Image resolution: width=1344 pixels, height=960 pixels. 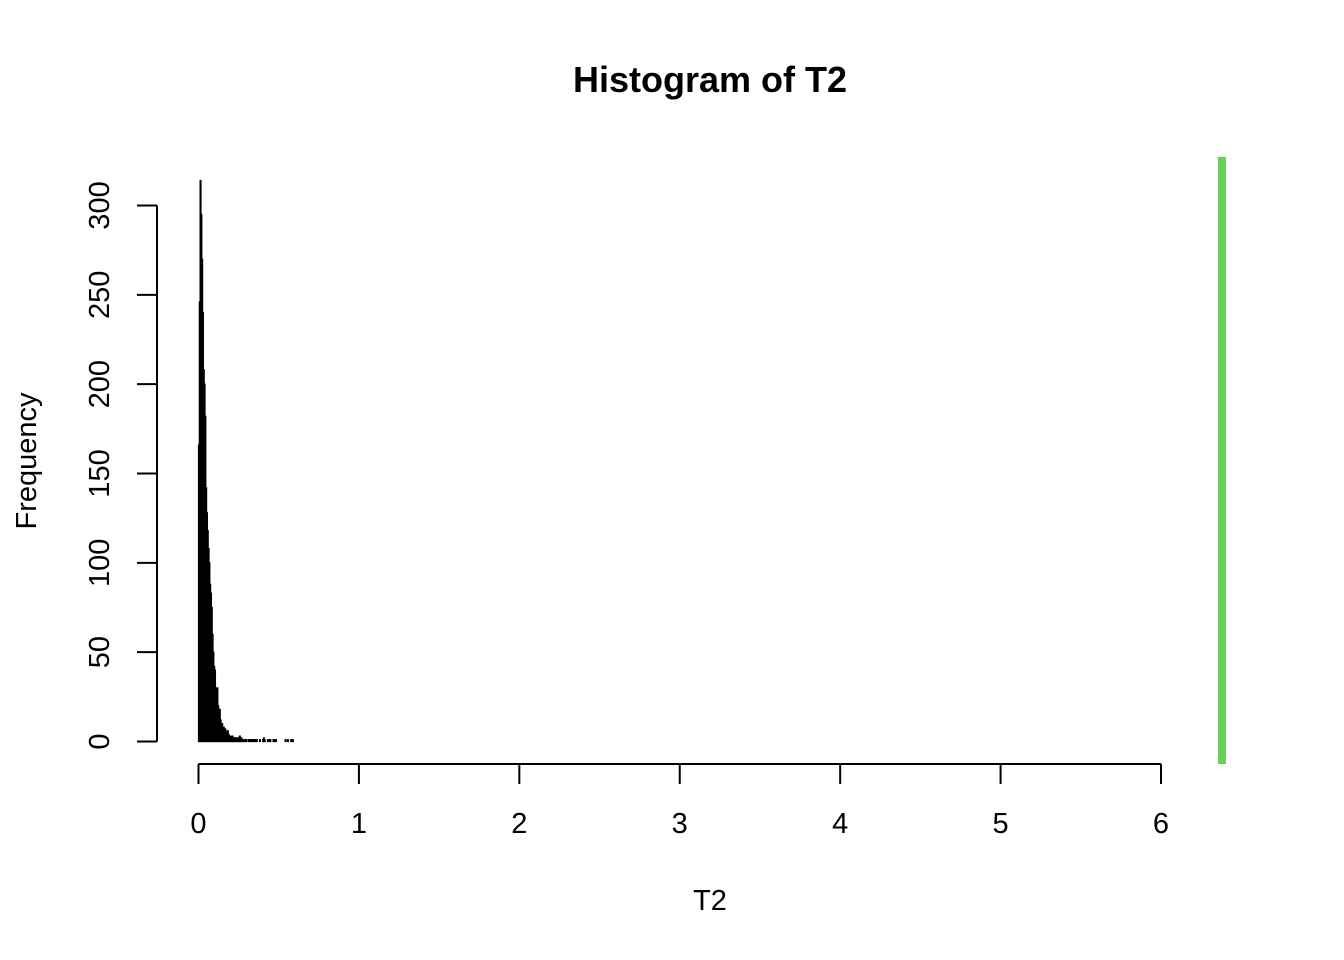 What do you see at coordinates (680, 824) in the screenshot?
I see `x-tick-label: 3` at bounding box center [680, 824].